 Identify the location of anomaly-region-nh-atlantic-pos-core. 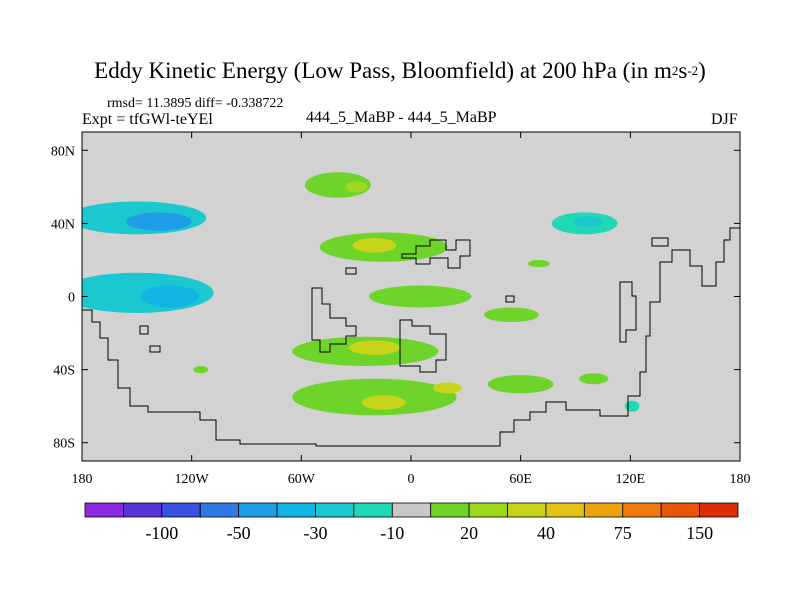
(374, 245).